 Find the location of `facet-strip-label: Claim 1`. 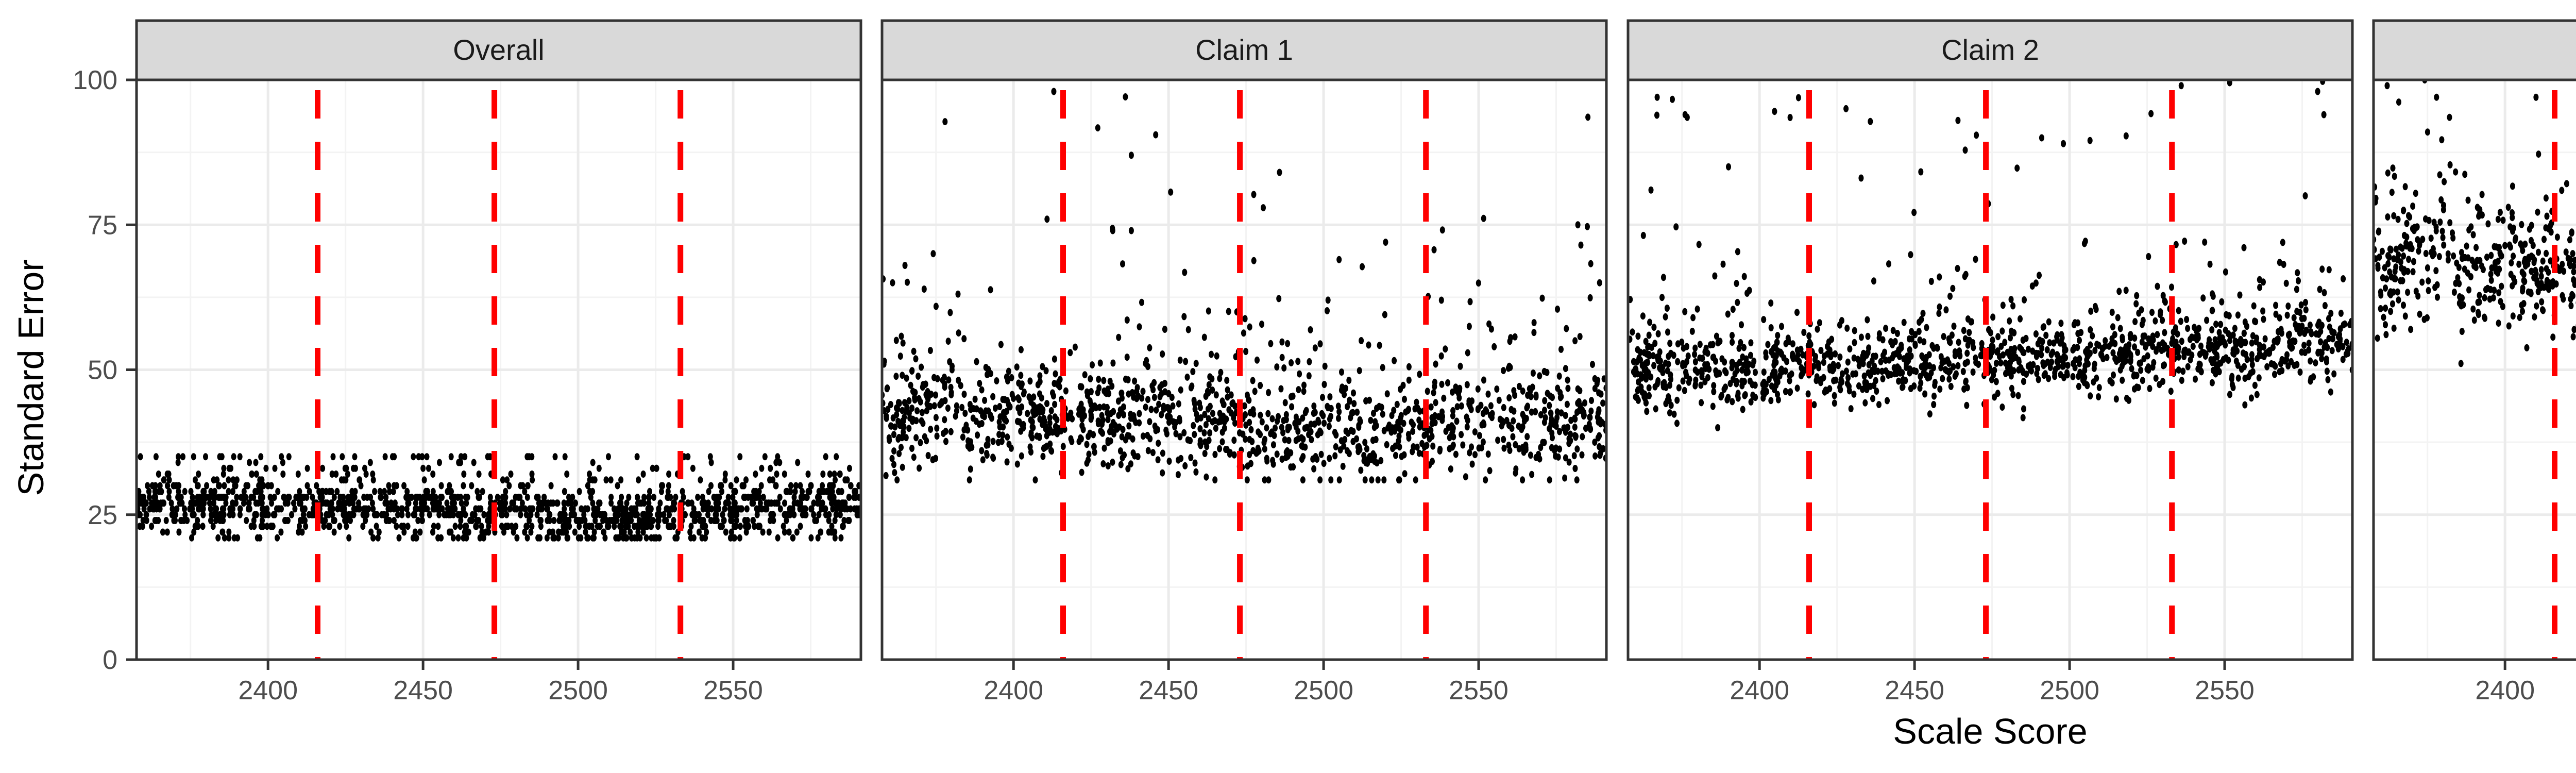

facet-strip-label: Claim 1 is located at coordinates (1244, 49).